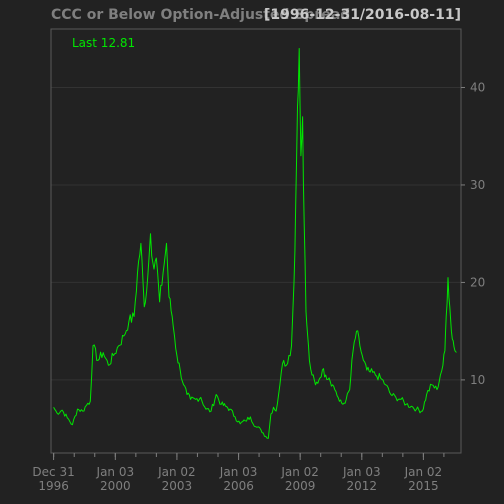 The height and width of the screenshot is (504, 504). I want to click on x-tick-label-year: 1996, so click(53, 486).